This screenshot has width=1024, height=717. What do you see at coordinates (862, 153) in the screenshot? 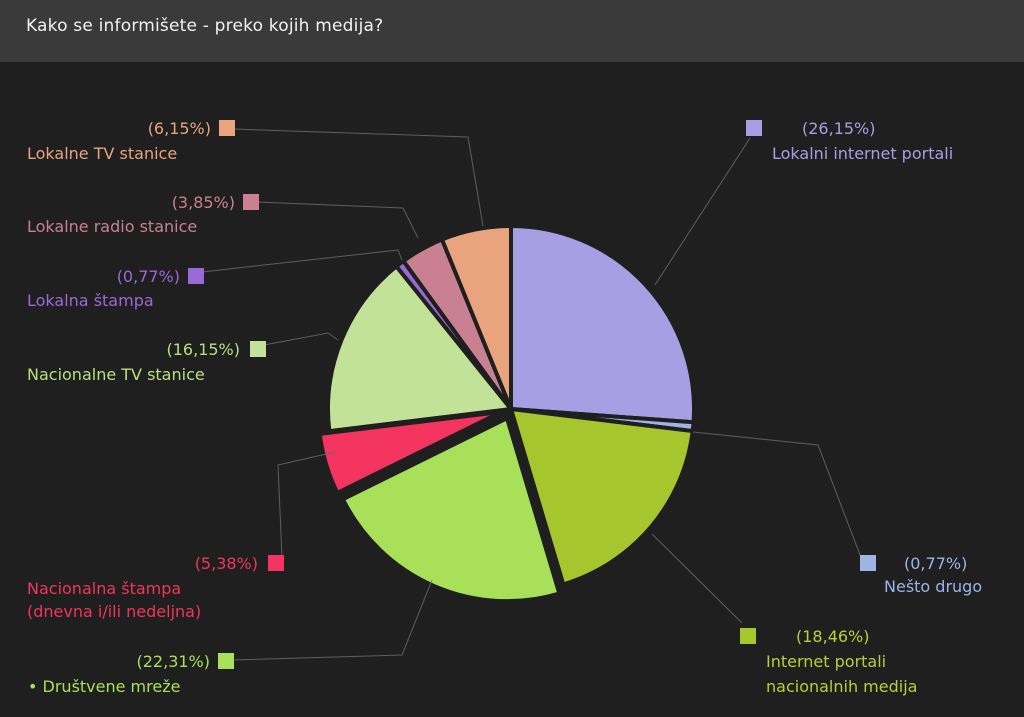
I see `slice-label: Lokalni internet portali` at bounding box center [862, 153].